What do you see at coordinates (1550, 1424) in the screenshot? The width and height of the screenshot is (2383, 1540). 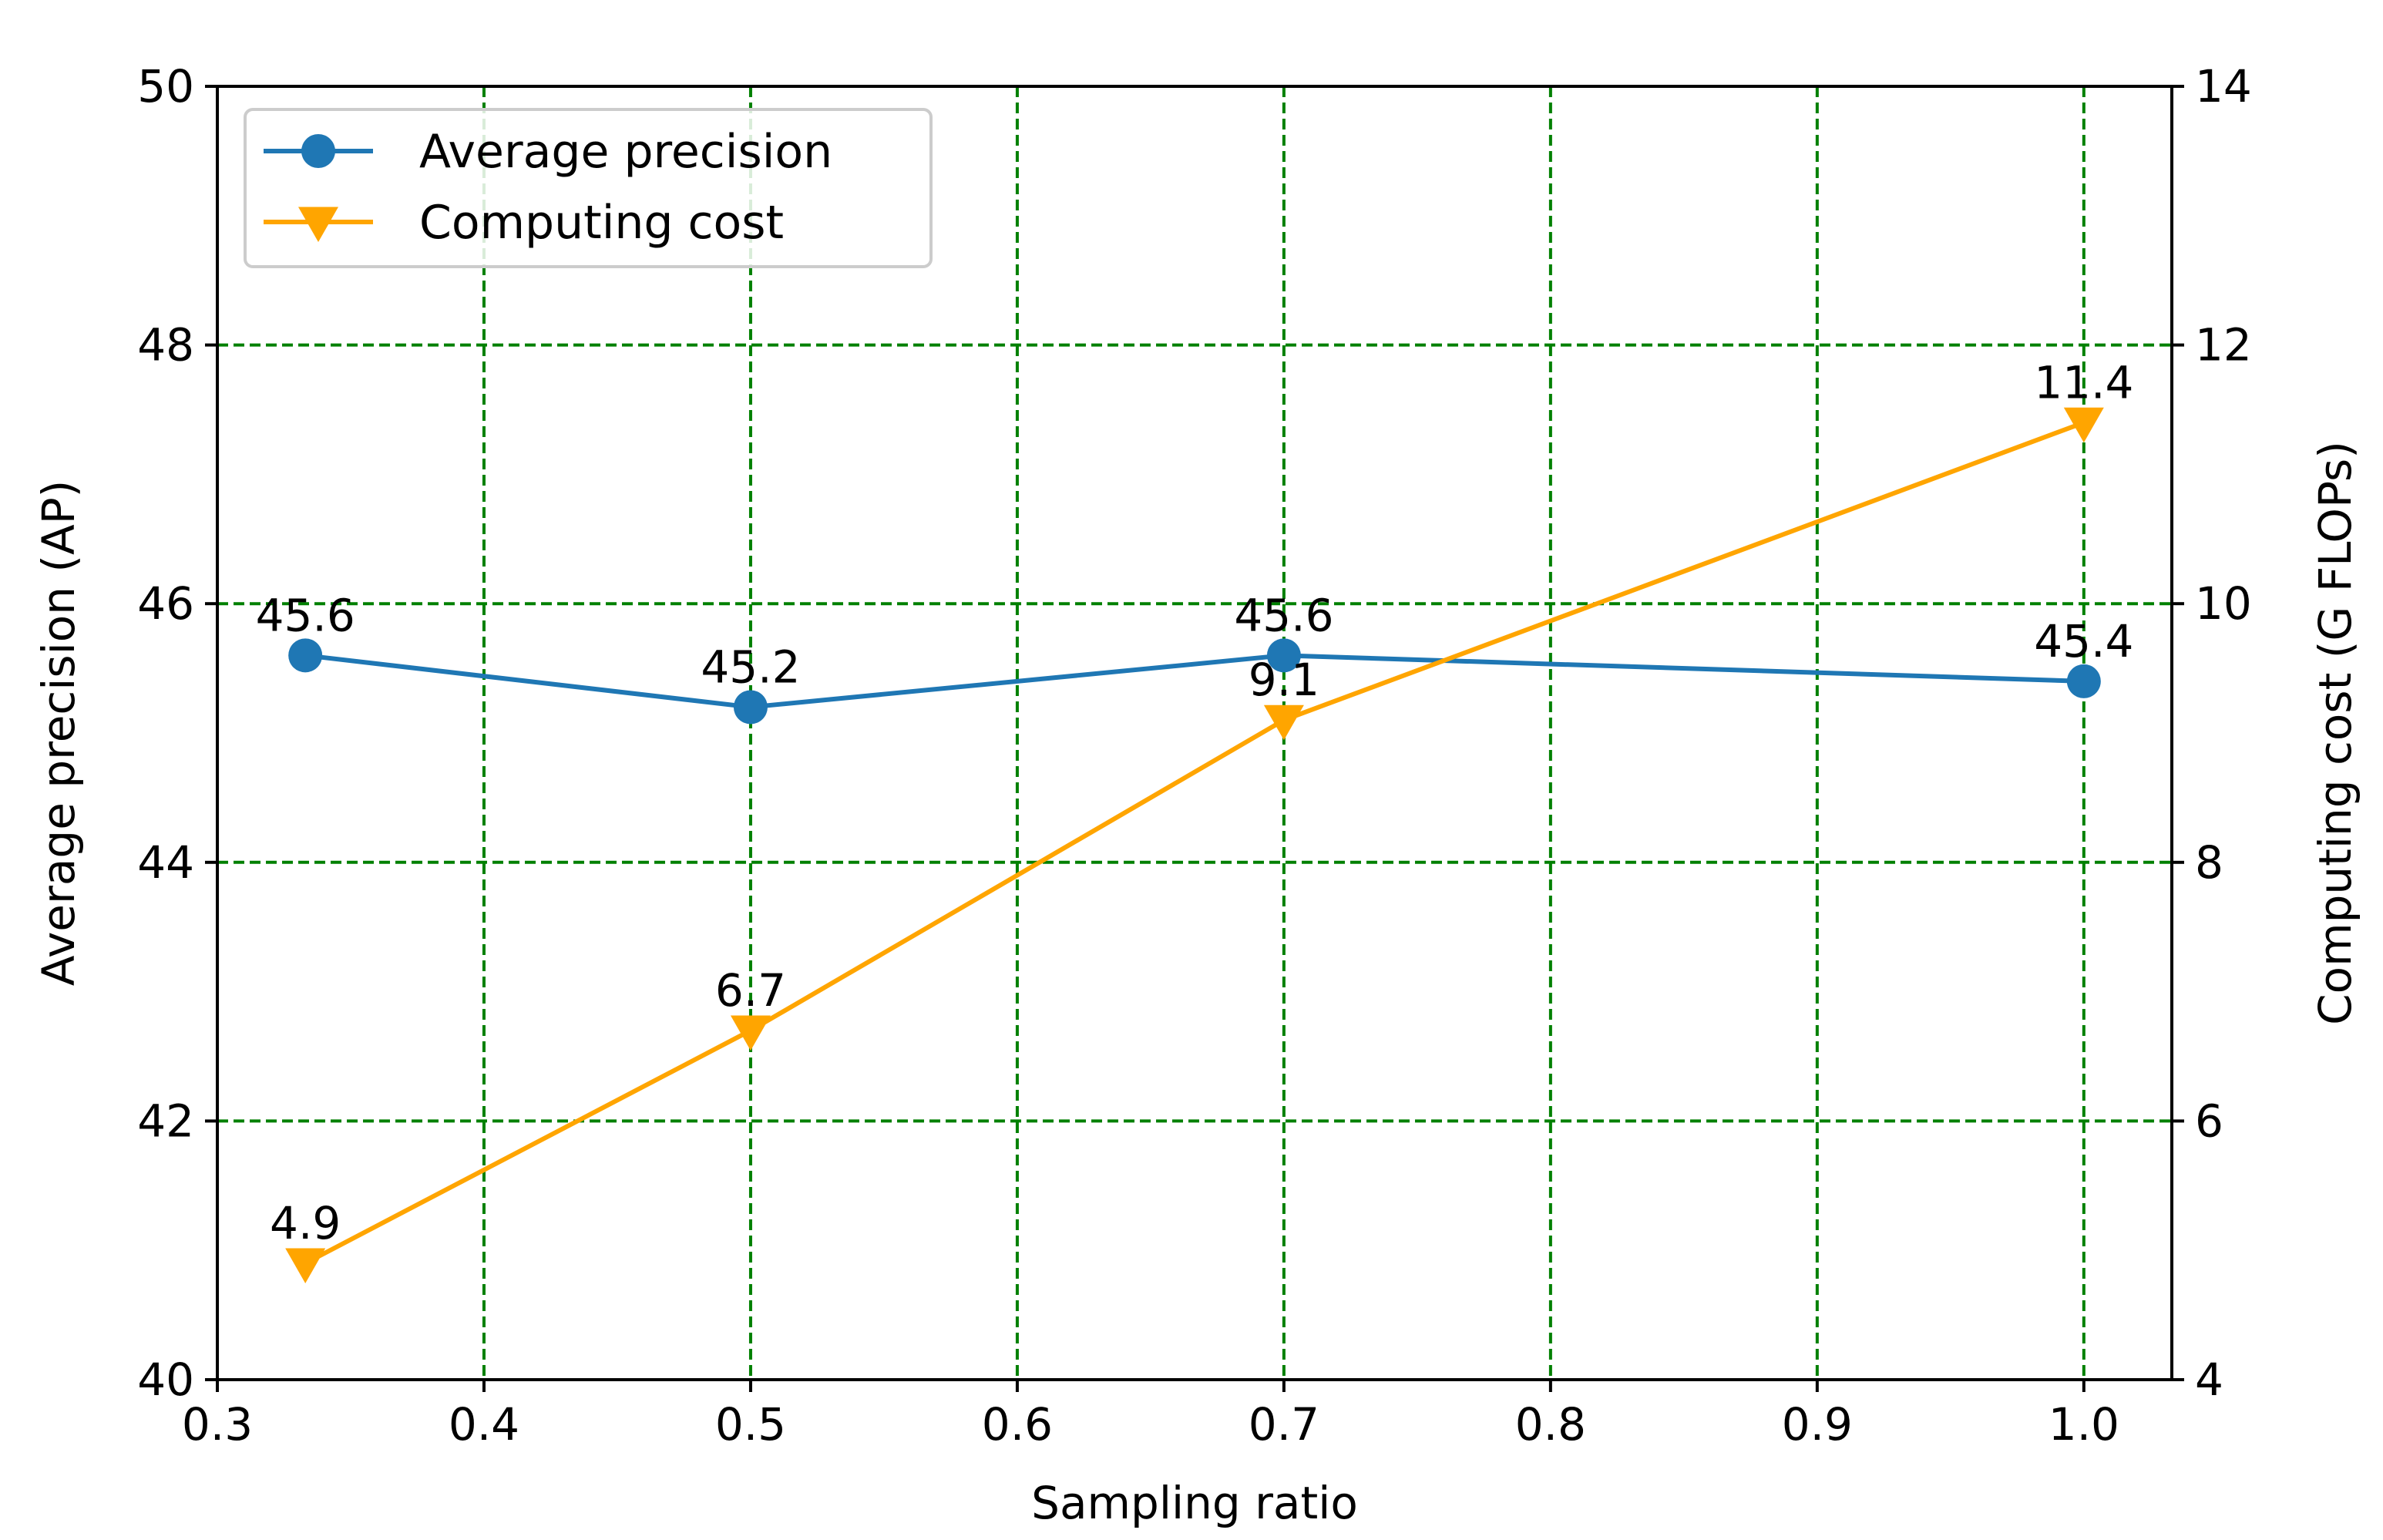 I see `x-tick-label: 0.8` at bounding box center [1550, 1424].